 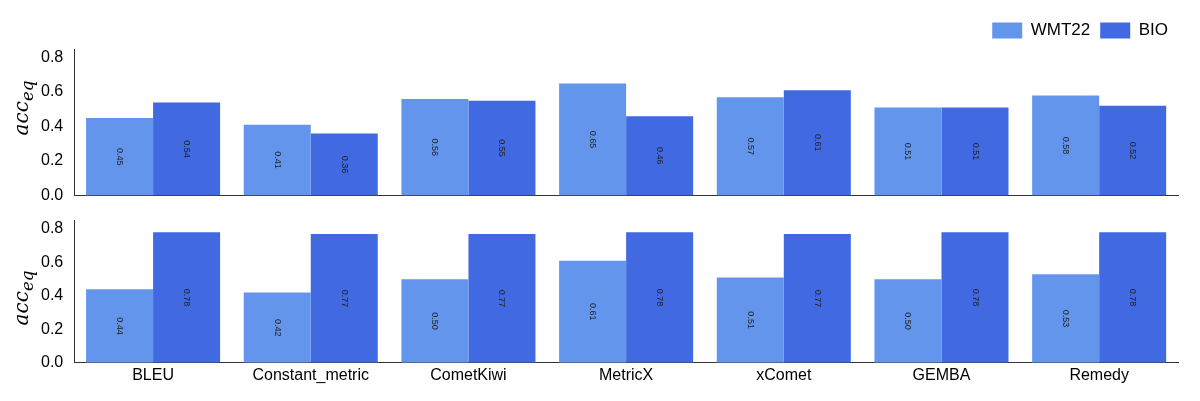 What do you see at coordinates (784, 374) in the screenshot?
I see `x-tick-label: xComet` at bounding box center [784, 374].